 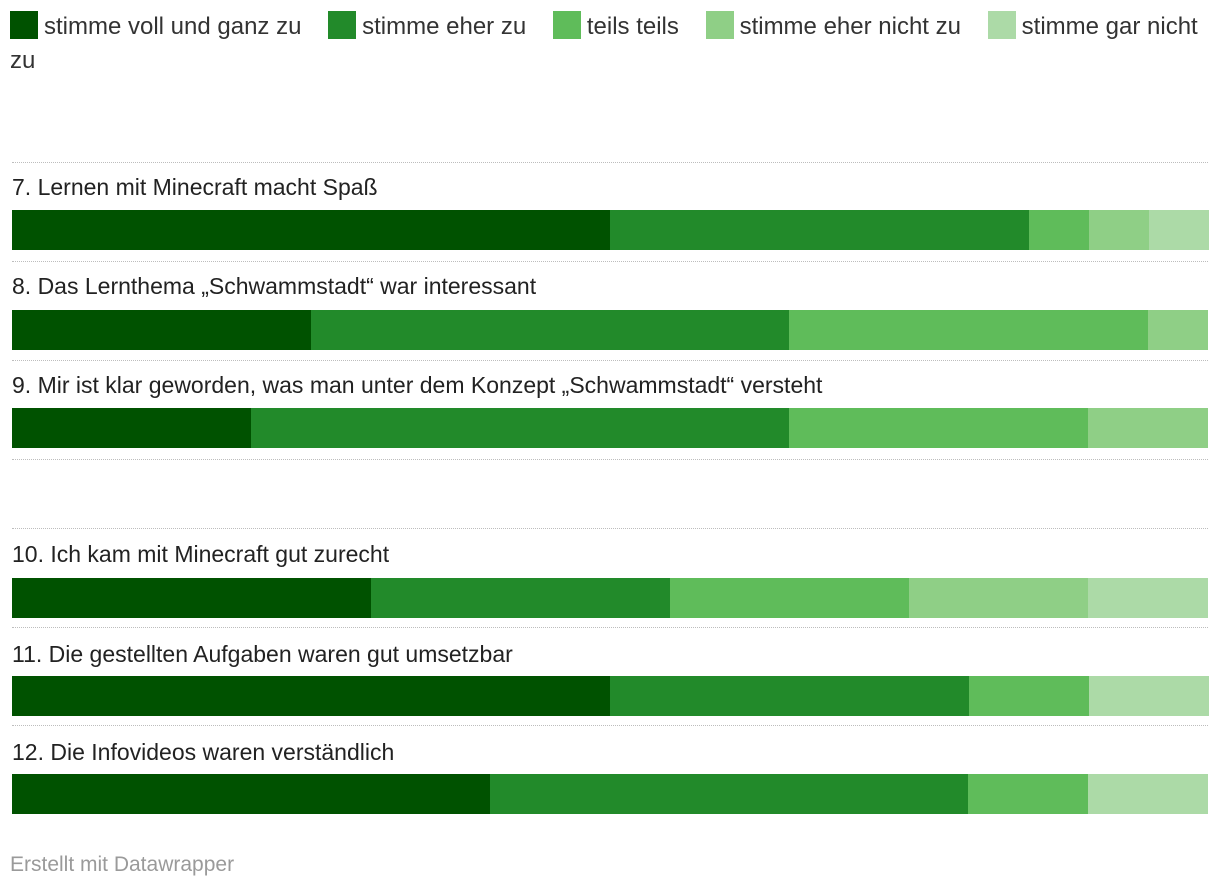 I want to click on legend-item: stimme voll und ganz zu, so click(x=156, y=25).